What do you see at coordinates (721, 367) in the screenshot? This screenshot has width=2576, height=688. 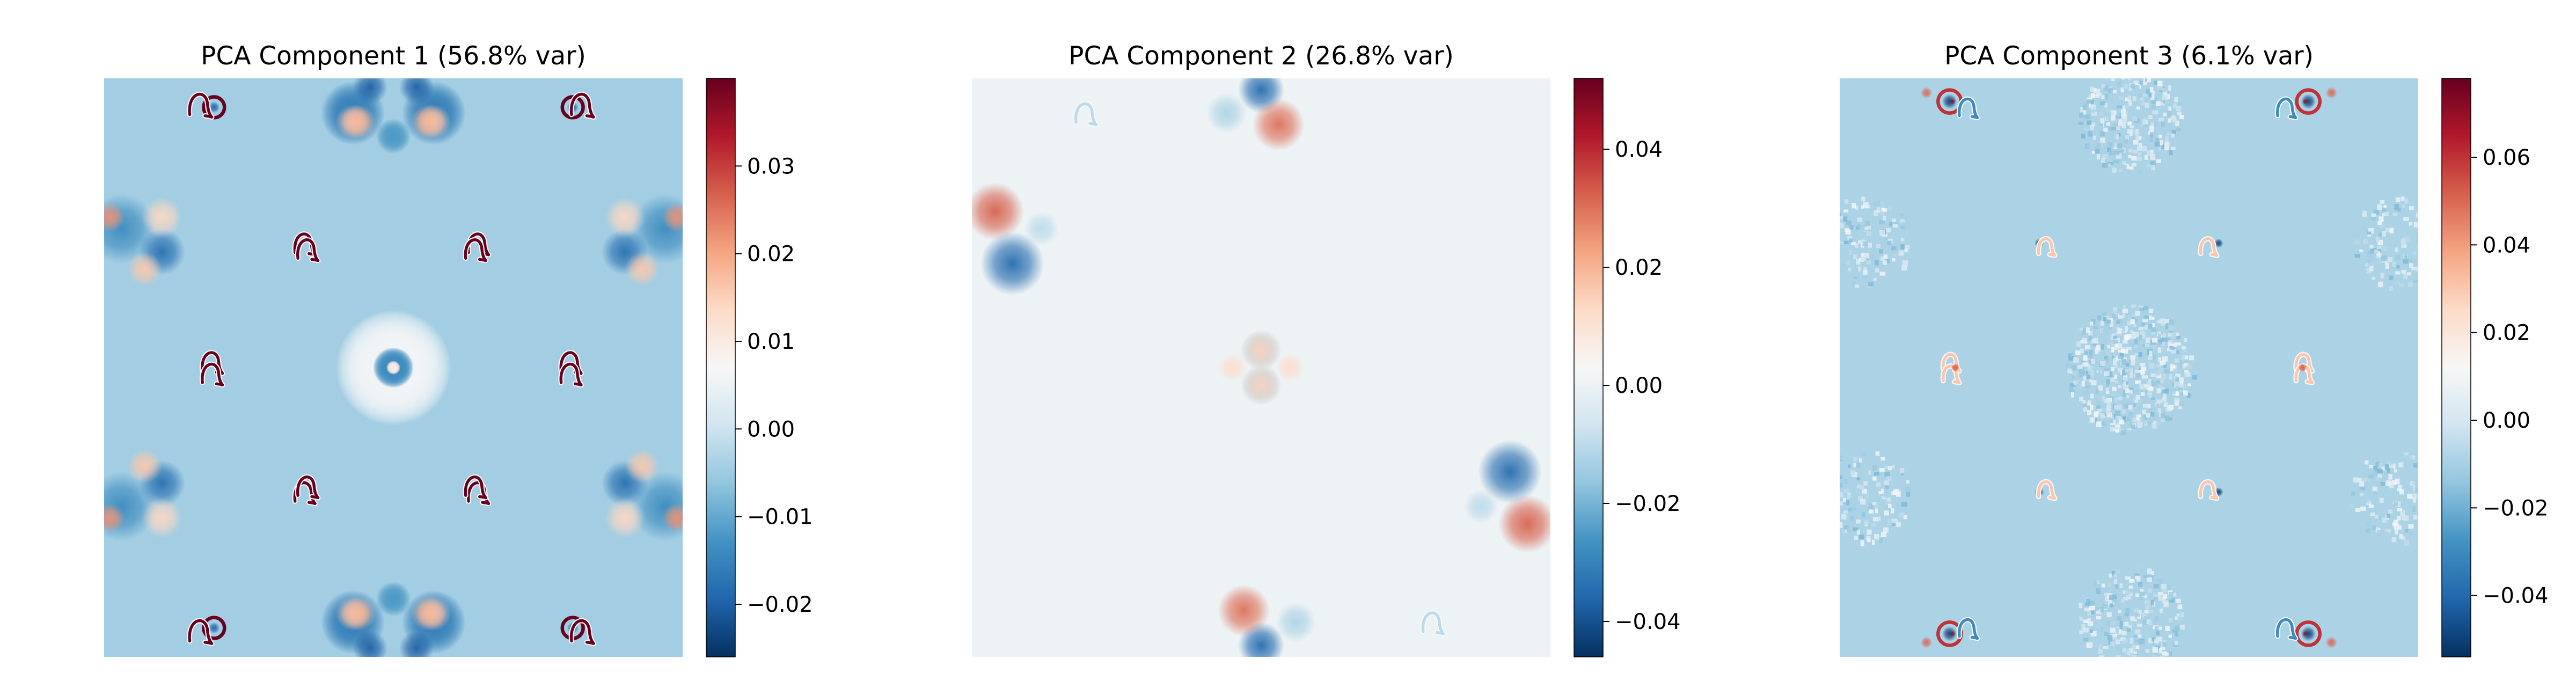 I see `colorbar-1-gradient` at bounding box center [721, 367].